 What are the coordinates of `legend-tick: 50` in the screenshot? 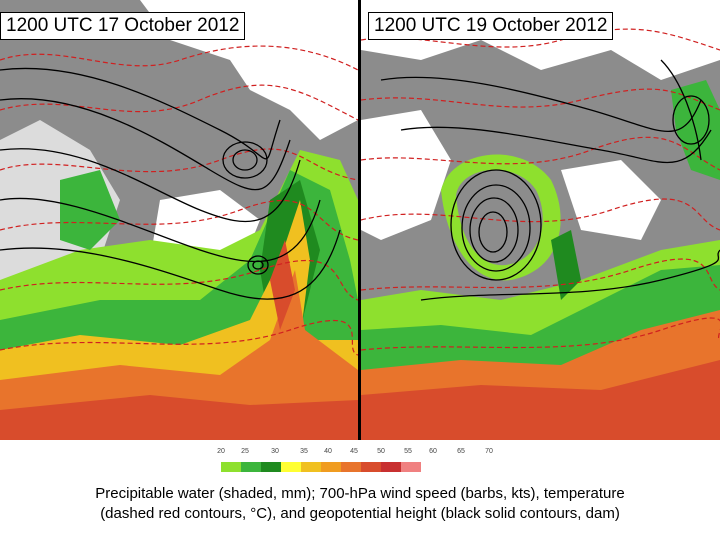 It's located at (381, 451).